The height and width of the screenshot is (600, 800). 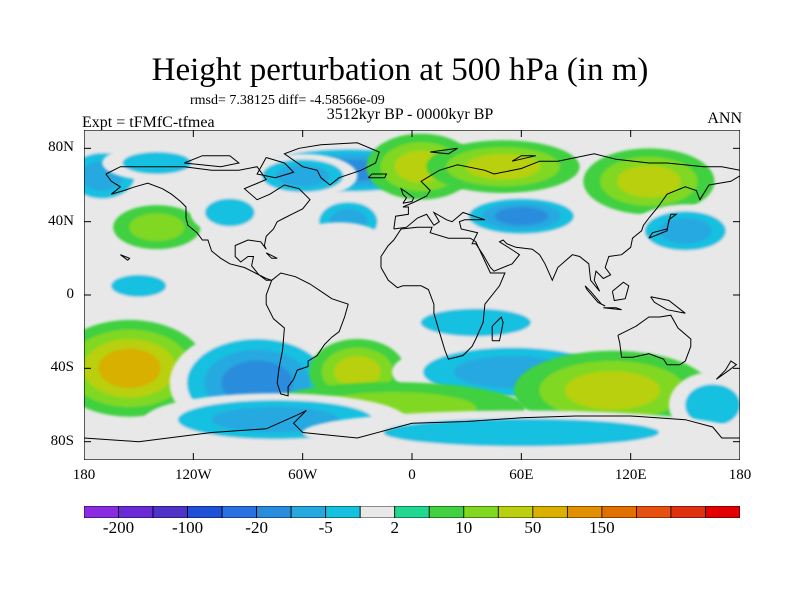 What do you see at coordinates (394, 527) in the screenshot?
I see `colorbar-label: 2` at bounding box center [394, 527].